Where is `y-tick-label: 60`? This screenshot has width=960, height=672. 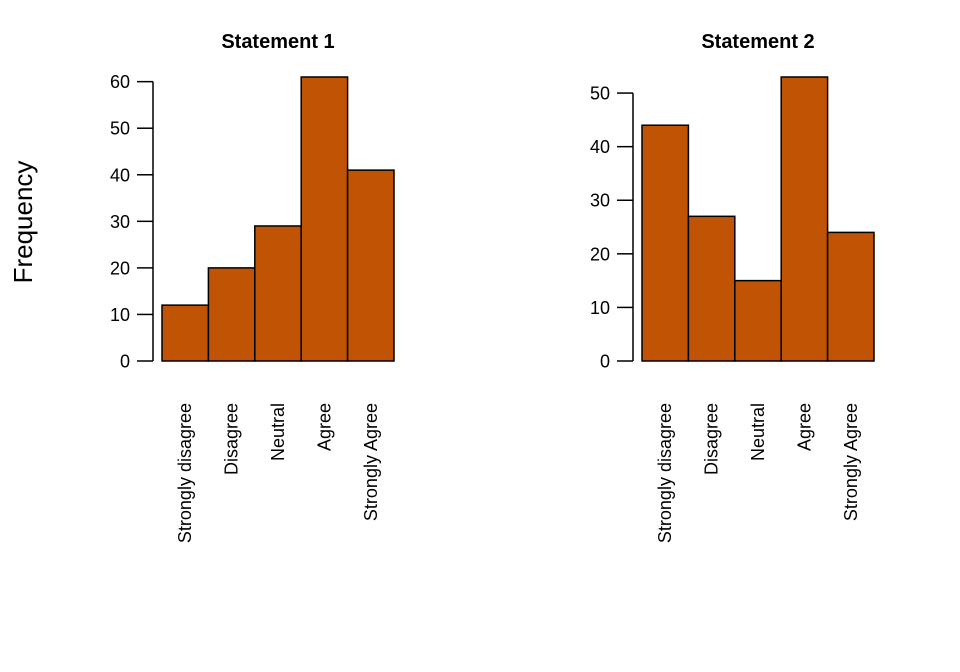 y-tick-label: 60 is located at coordinates (120, 82).